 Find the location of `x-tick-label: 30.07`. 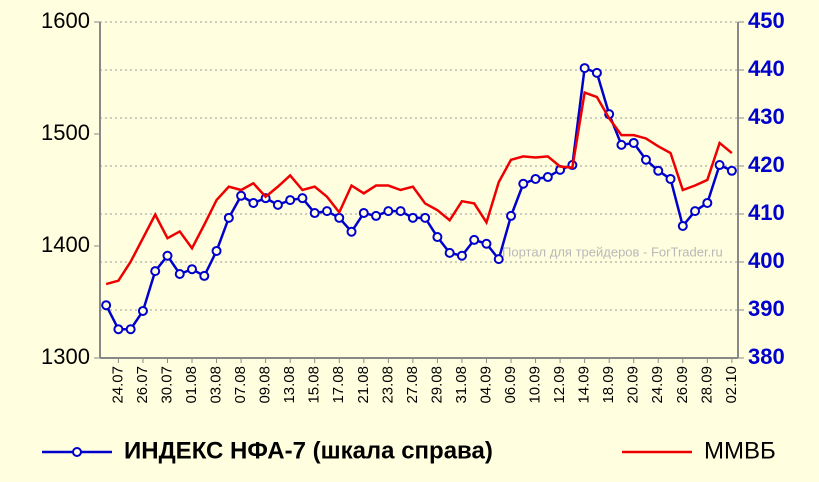

x-tick-label: 30.07 is located at coordinates (166, 385).